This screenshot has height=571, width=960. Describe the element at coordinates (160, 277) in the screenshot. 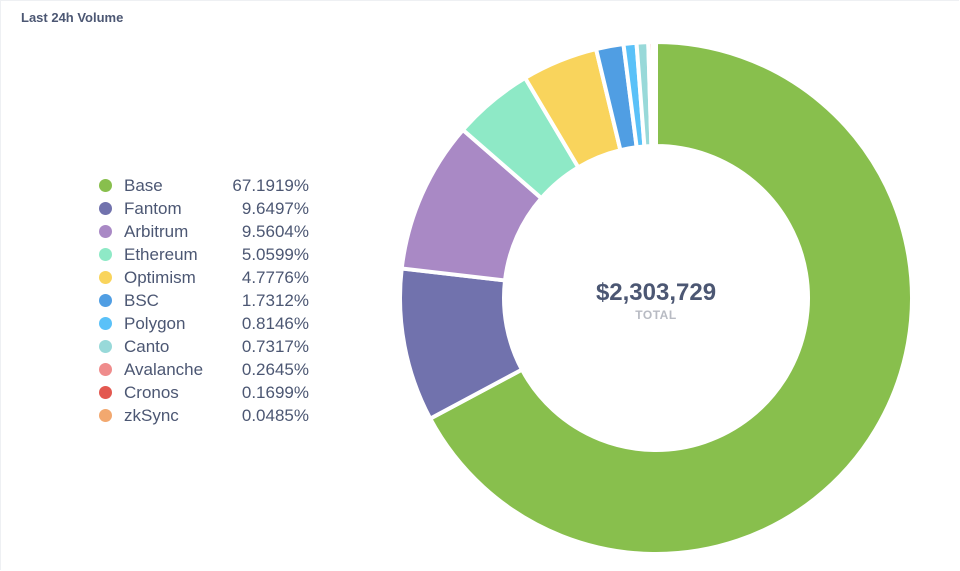

I see `legend-label: Optimism` at that location.